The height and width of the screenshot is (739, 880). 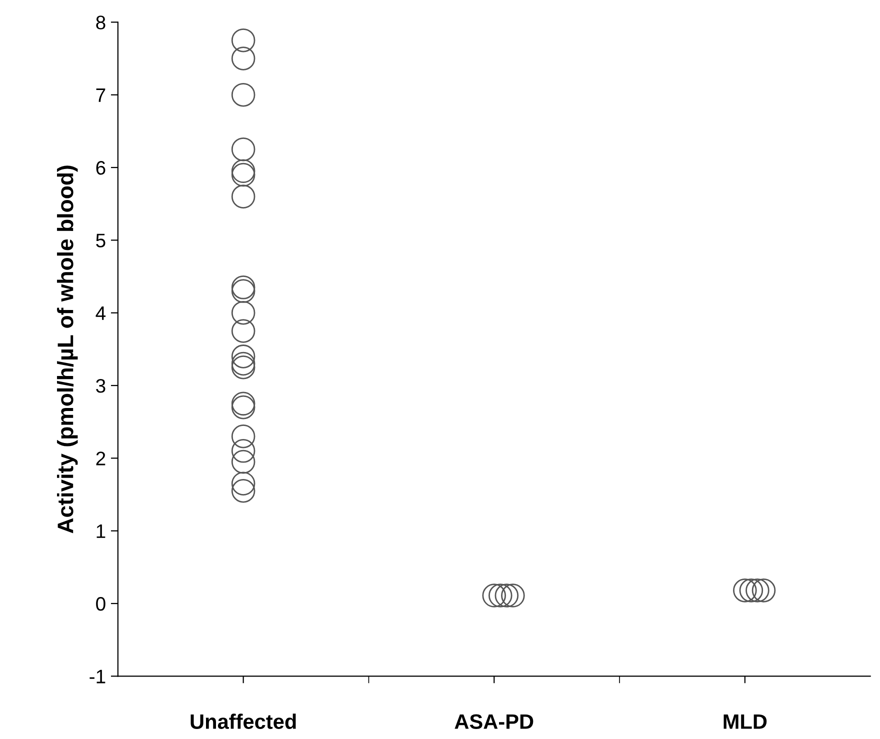 I want to click on y-tick-label: 3, so click(x=101, y=385).